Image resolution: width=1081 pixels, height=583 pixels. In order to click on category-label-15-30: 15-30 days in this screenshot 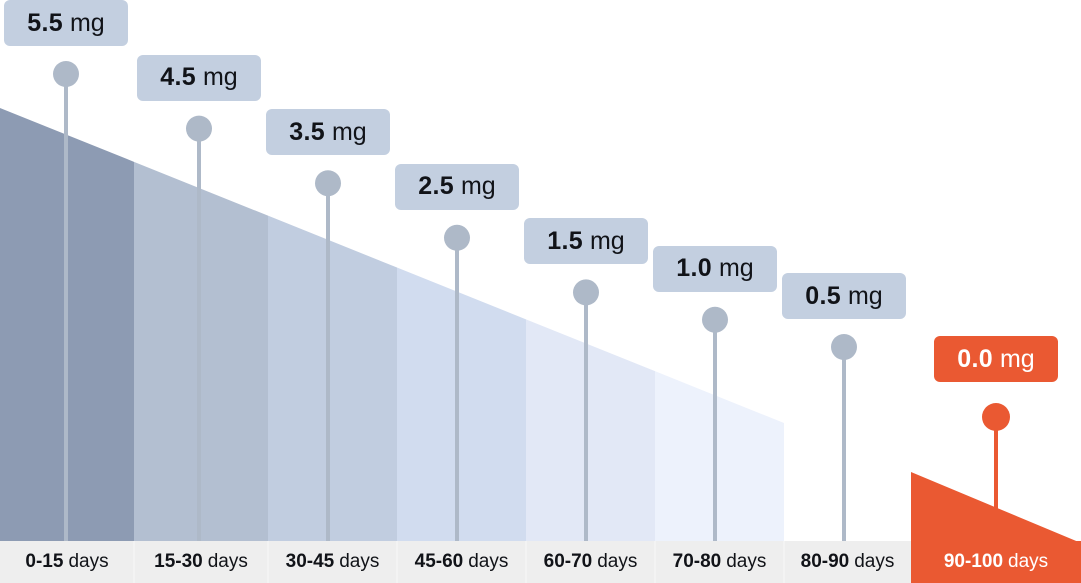, I will do `click(201, 562)`.